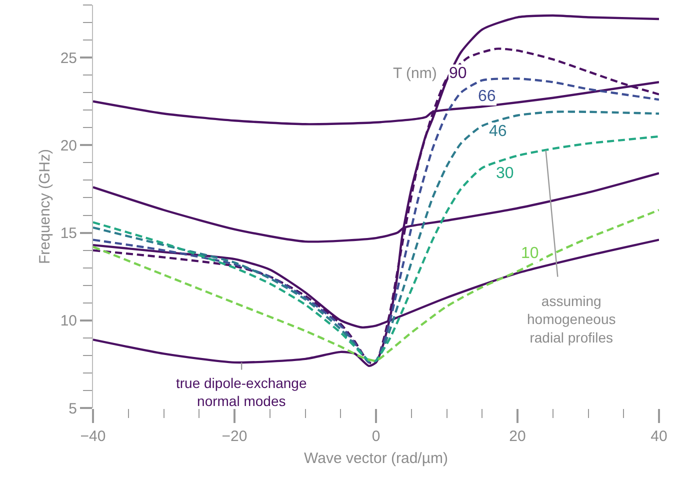  I want to click on annotation: assuming homogeneous radial profiles, so click(571, 319).